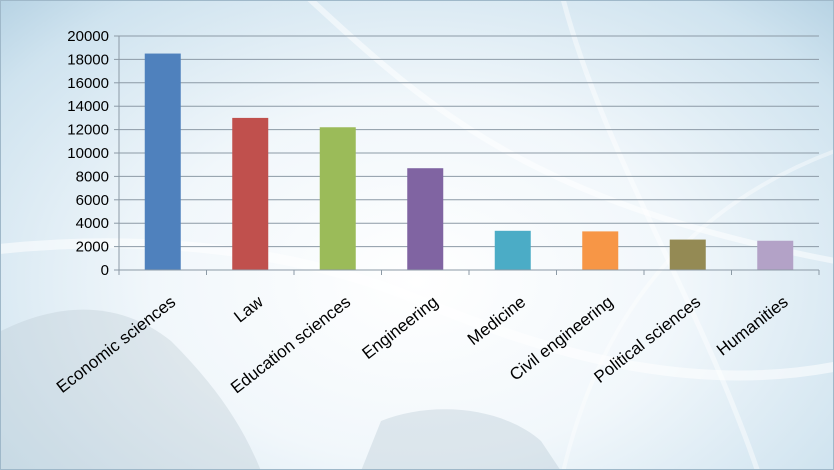 This screenshot has height=470, width=834. I want to click on y-tick-label: 20000, so click(88, 36).